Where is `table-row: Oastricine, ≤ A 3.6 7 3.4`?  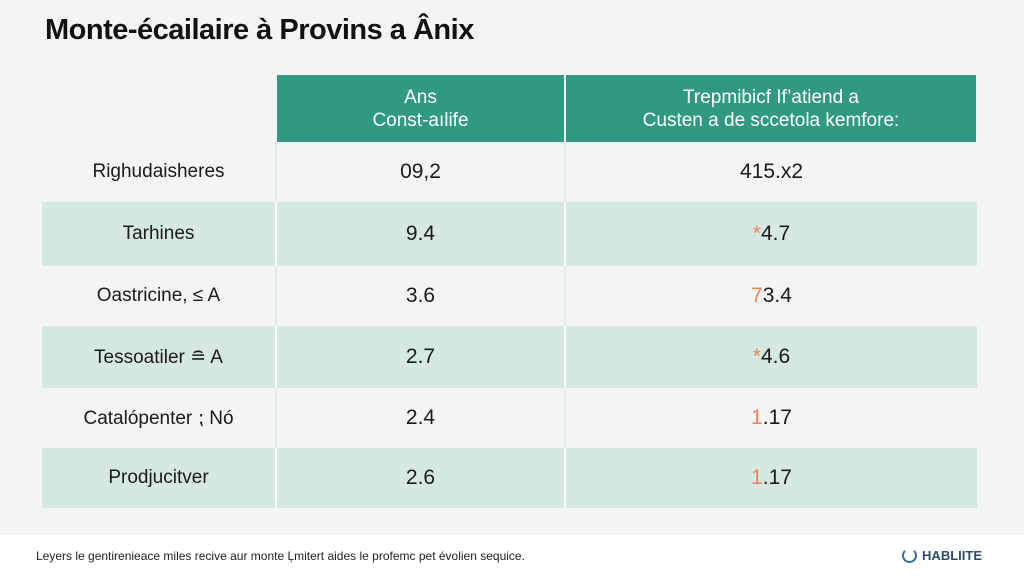 table-row: Oastricine, ≤ A 3.6 7 3.4 is located at coordinates (509, 296).